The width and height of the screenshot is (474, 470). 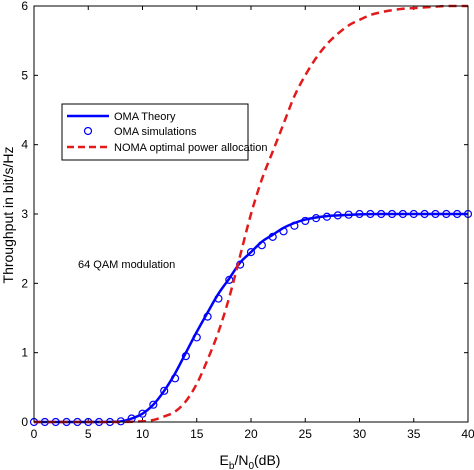 I want to click on legend-box, so click(x=155, y=132).